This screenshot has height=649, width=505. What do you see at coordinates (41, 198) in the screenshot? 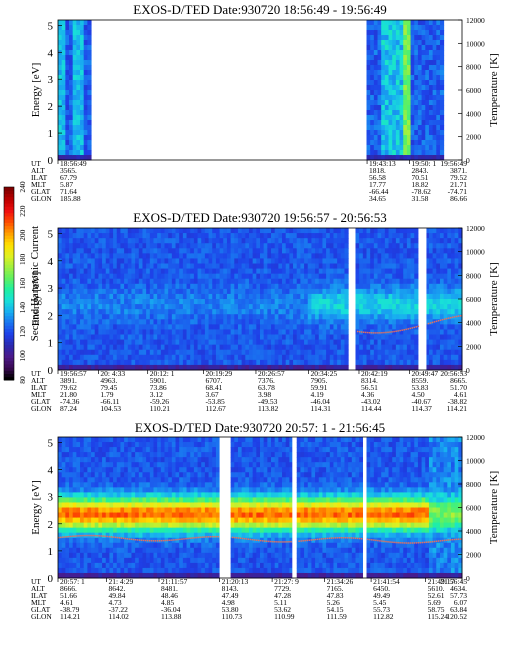
I see `orbit-row-label: GLON` at bounding box center [41, 198].